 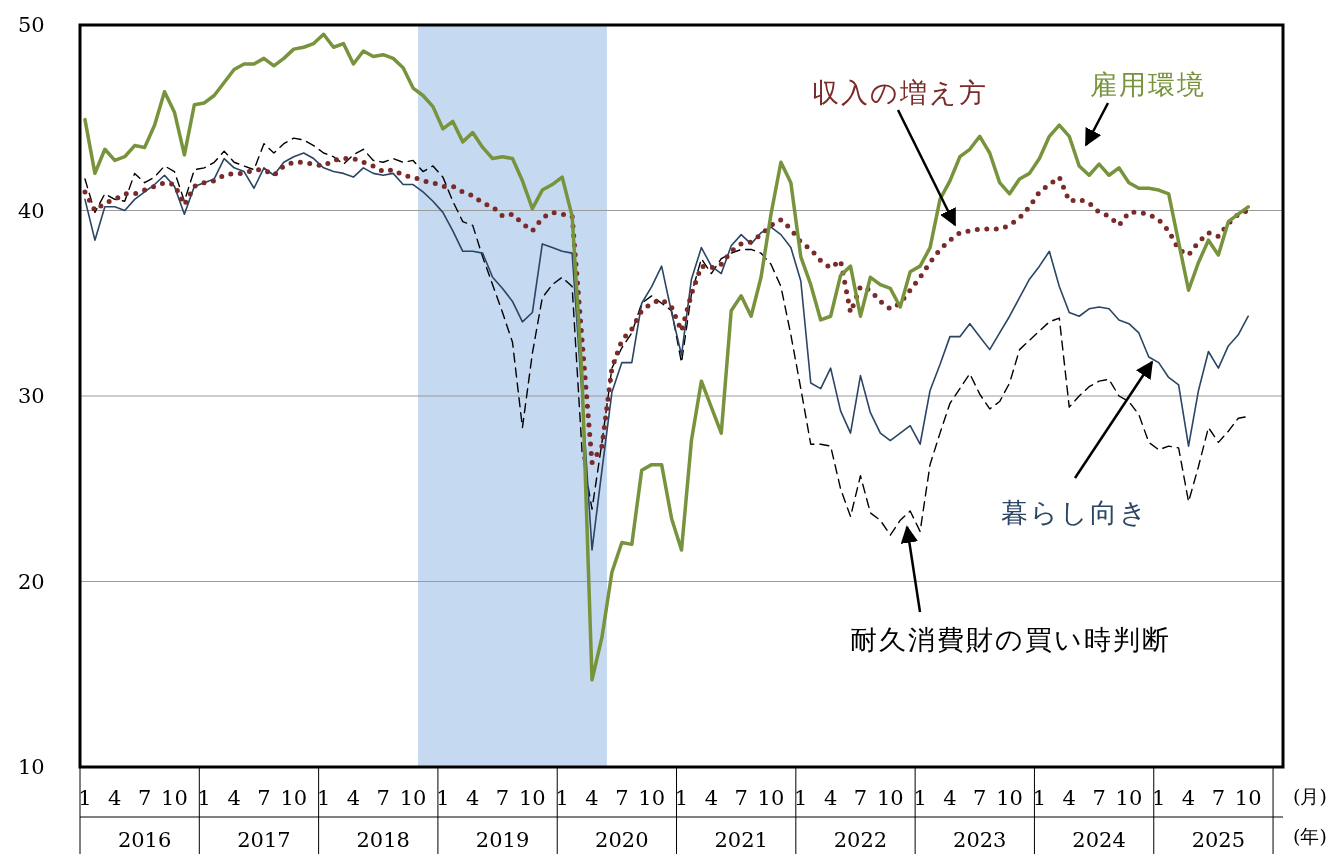 I want to click on text: 収入の増え方, so click(x=900, y=92).